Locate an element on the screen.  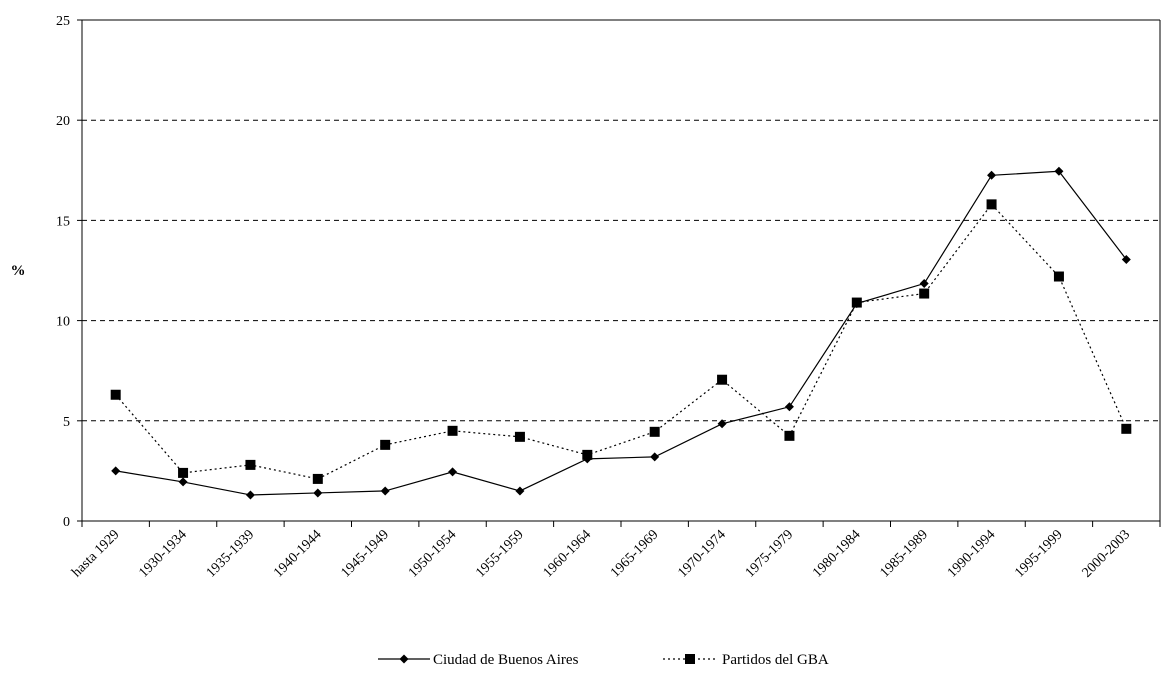
x-tick-label: 1995-1999 is located at coordinates (1039, 554).